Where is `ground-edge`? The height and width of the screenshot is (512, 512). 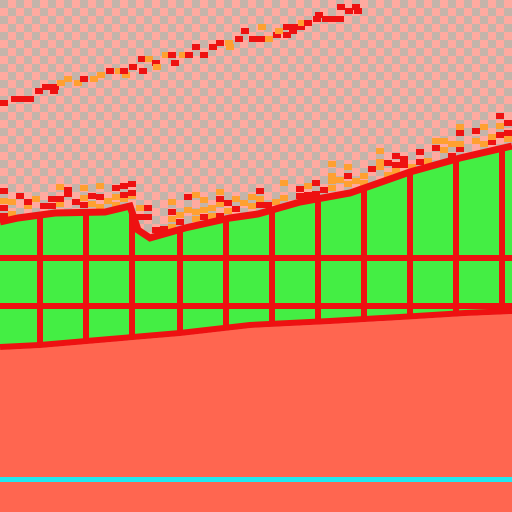
ground-edge is located at coordinates (256, 329).